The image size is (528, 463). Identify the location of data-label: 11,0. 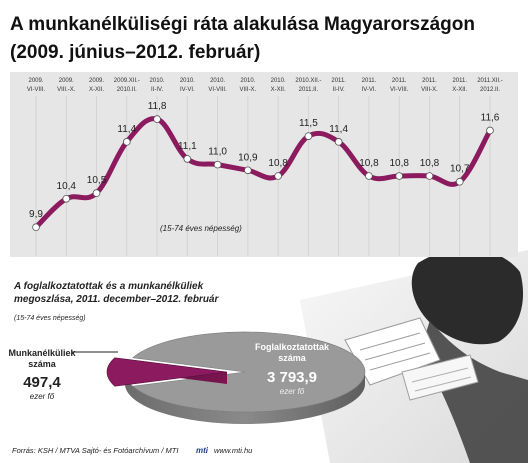
(217, 152).